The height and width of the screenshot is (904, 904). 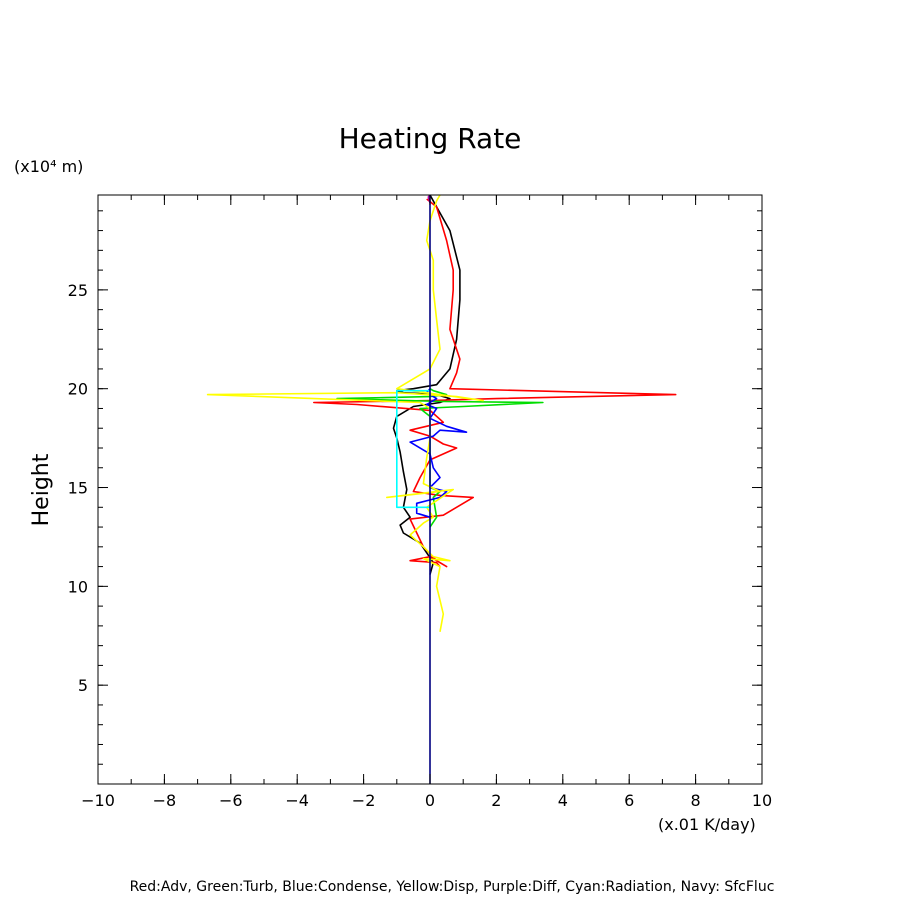 What do you see at coordinates (707, 824) in the screenshot?
I see `x-axis-label: (x.01 K/day)` at bounding box center [707, 824].